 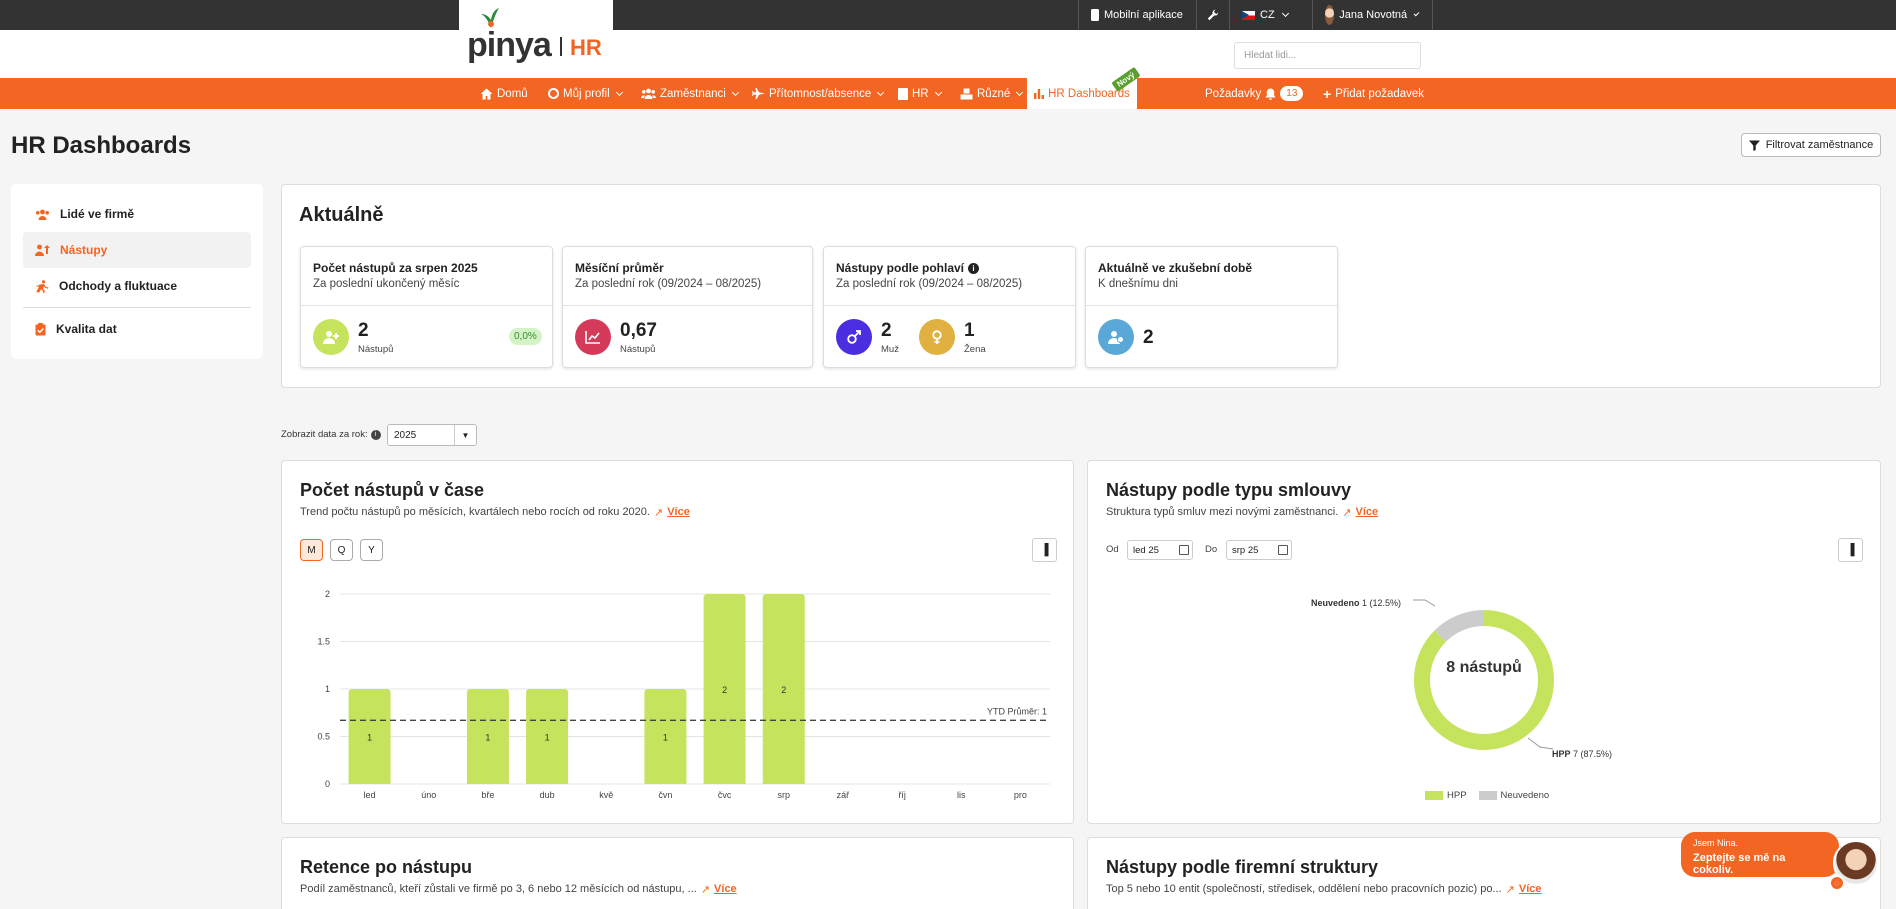 I want to click on leader-line-hpp, so click(x=1540, y=743).